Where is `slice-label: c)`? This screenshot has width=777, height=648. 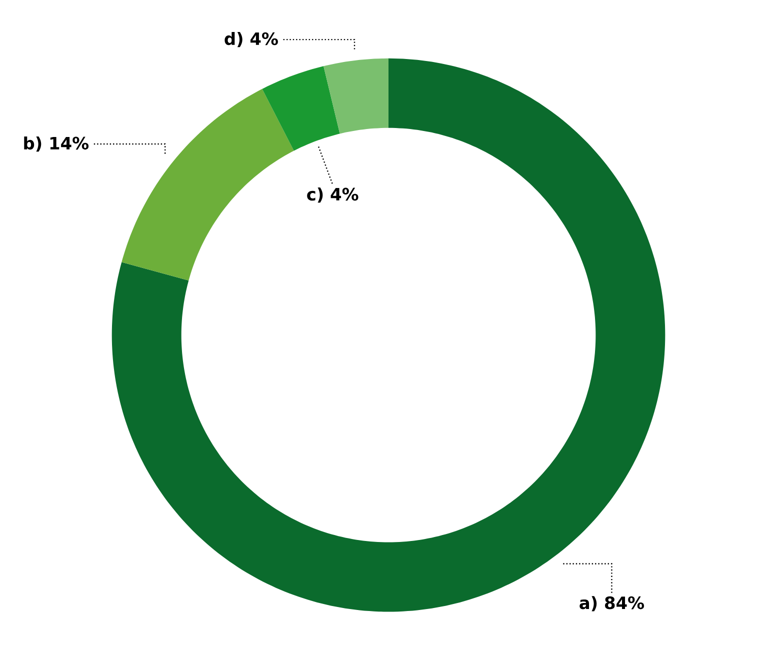 slice-label: c) is located at coordinates (315, 195).